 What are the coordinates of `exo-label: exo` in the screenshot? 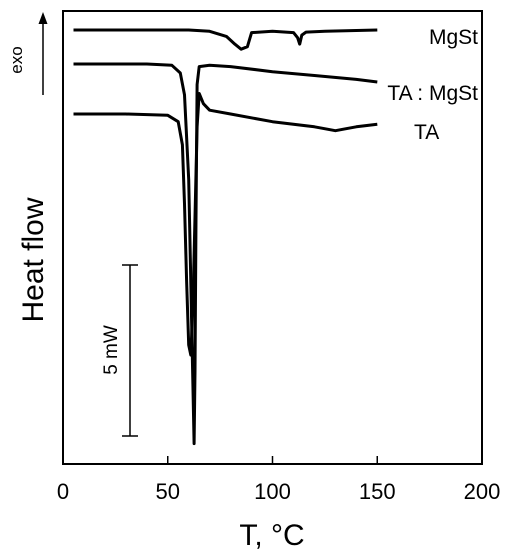 It's located at (16, 59).